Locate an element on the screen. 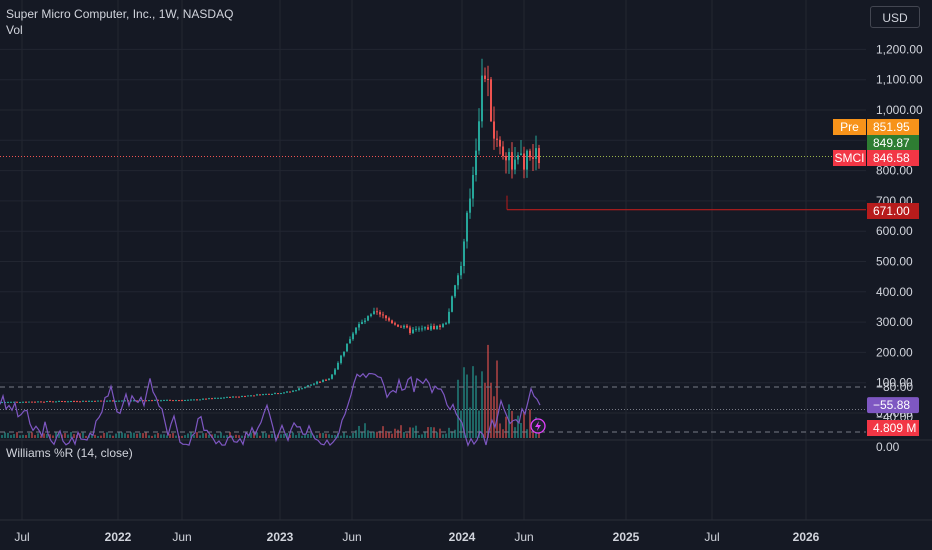 This screenshot has width=932, height=550. wr-value: −55.88 is located at coordinates (891, 405).